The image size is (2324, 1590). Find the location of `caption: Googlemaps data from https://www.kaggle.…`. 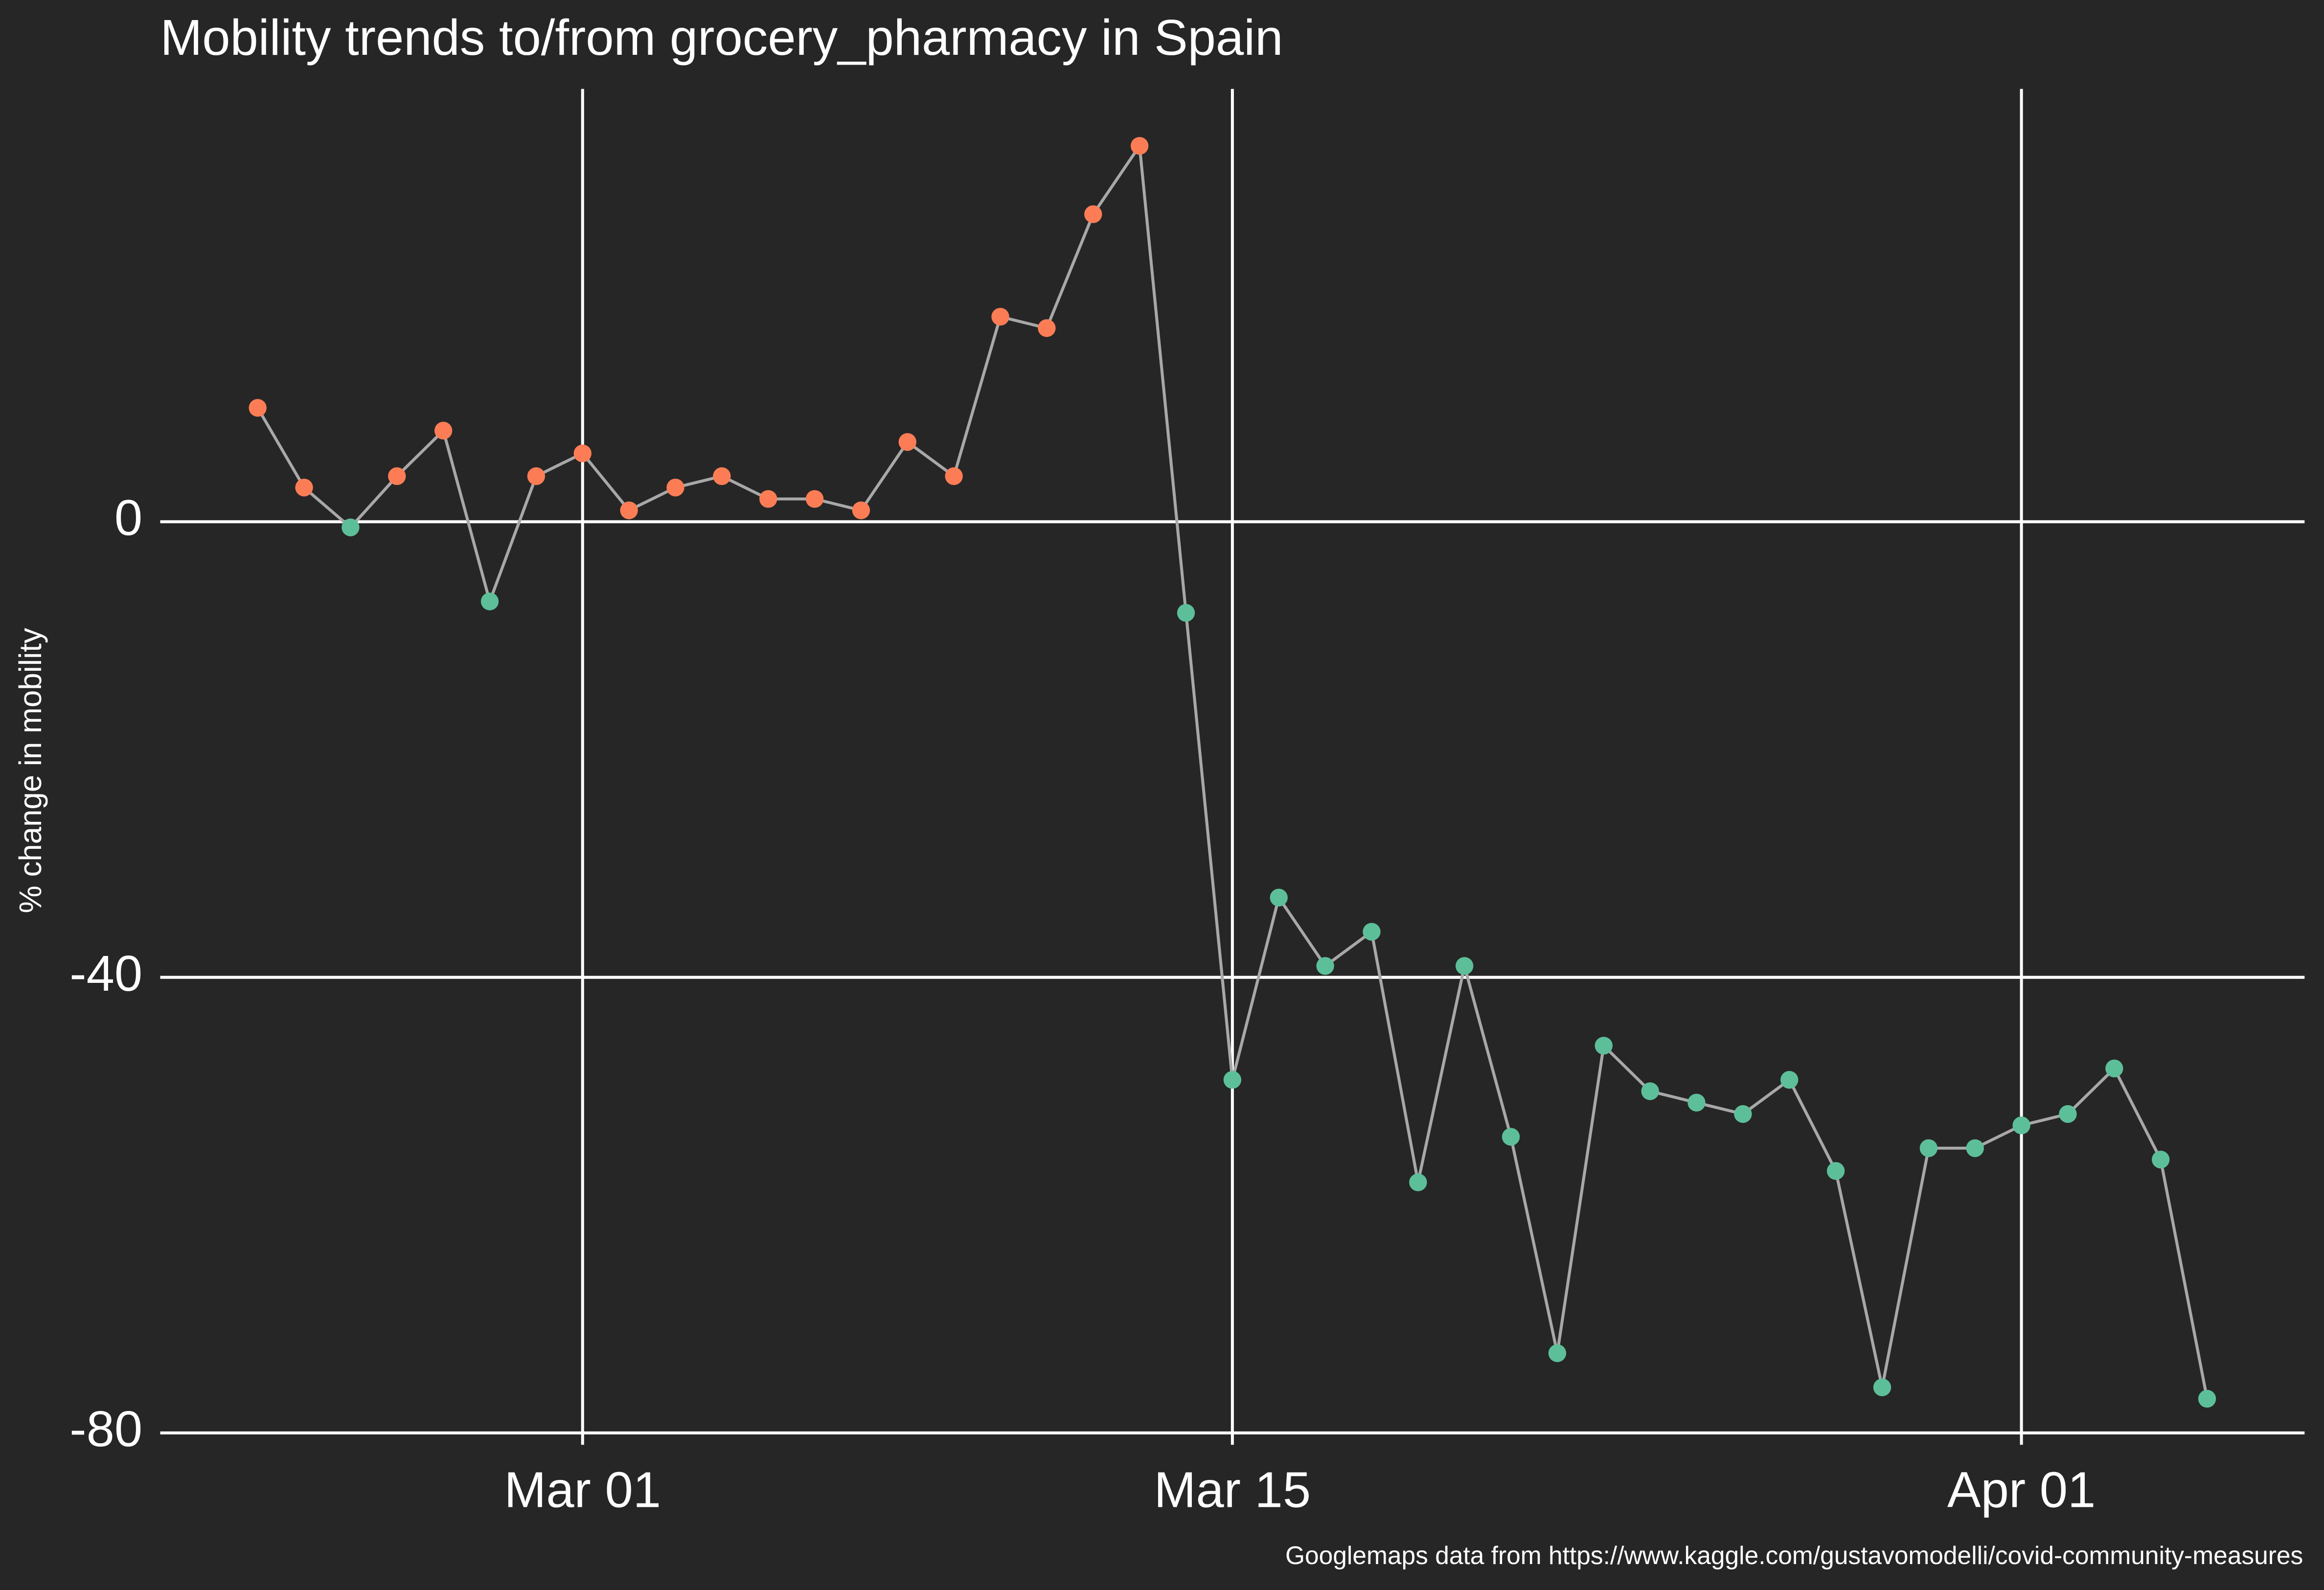

caption: Googlemaps data from https://www.kaggle.… is located at coordinates (1794, 1555).